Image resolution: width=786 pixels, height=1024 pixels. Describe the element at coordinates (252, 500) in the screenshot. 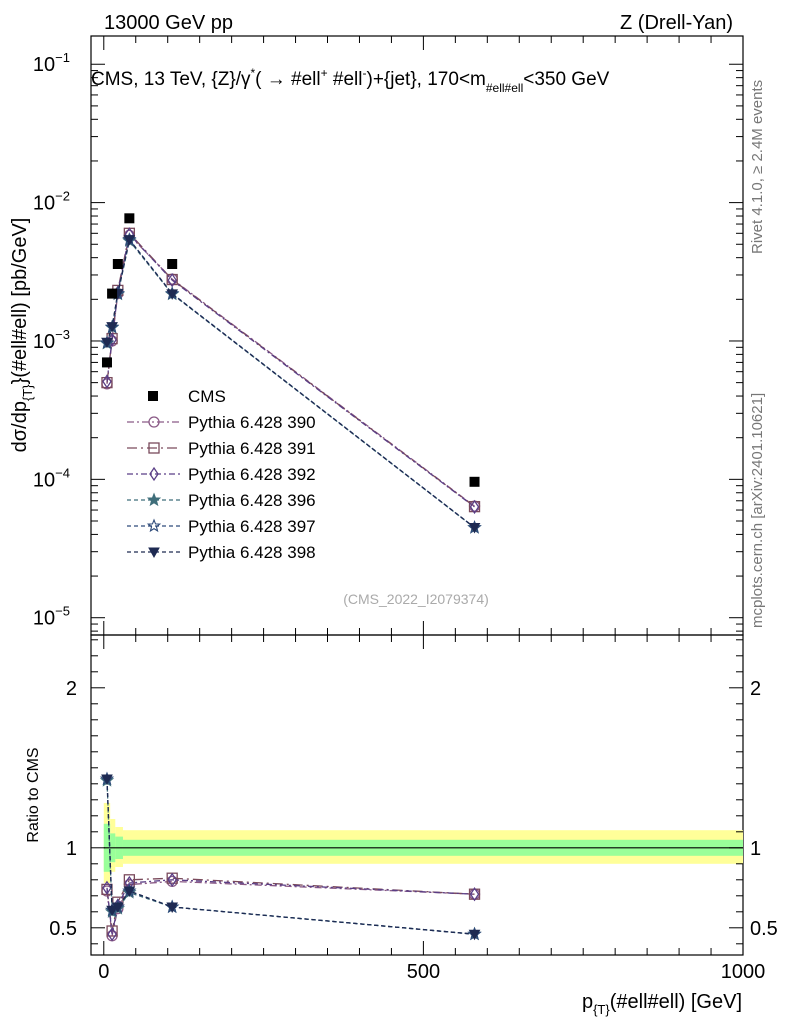

I see `legend-label-3: Pythia 6.428 396` at that location.